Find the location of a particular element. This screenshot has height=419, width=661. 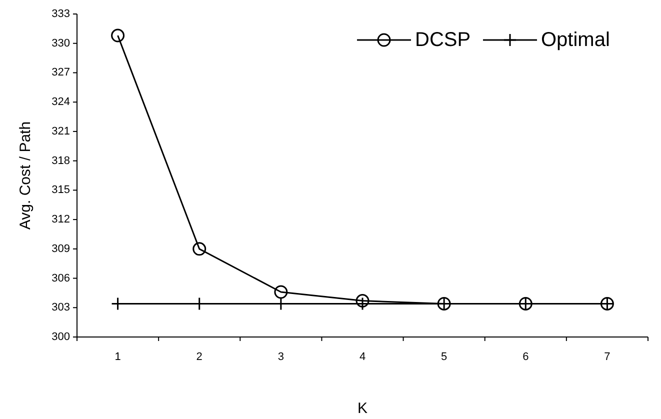

y-tick-label: 306 is located at coordinates (61, 278).